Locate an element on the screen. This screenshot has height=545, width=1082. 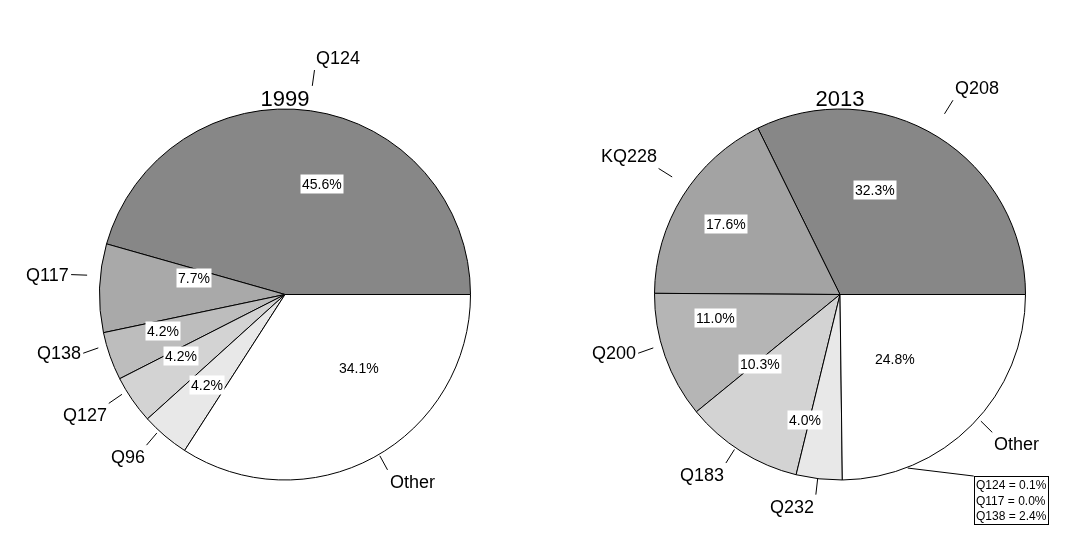
chart-title: 2013 is located at coordinates (840, 98).